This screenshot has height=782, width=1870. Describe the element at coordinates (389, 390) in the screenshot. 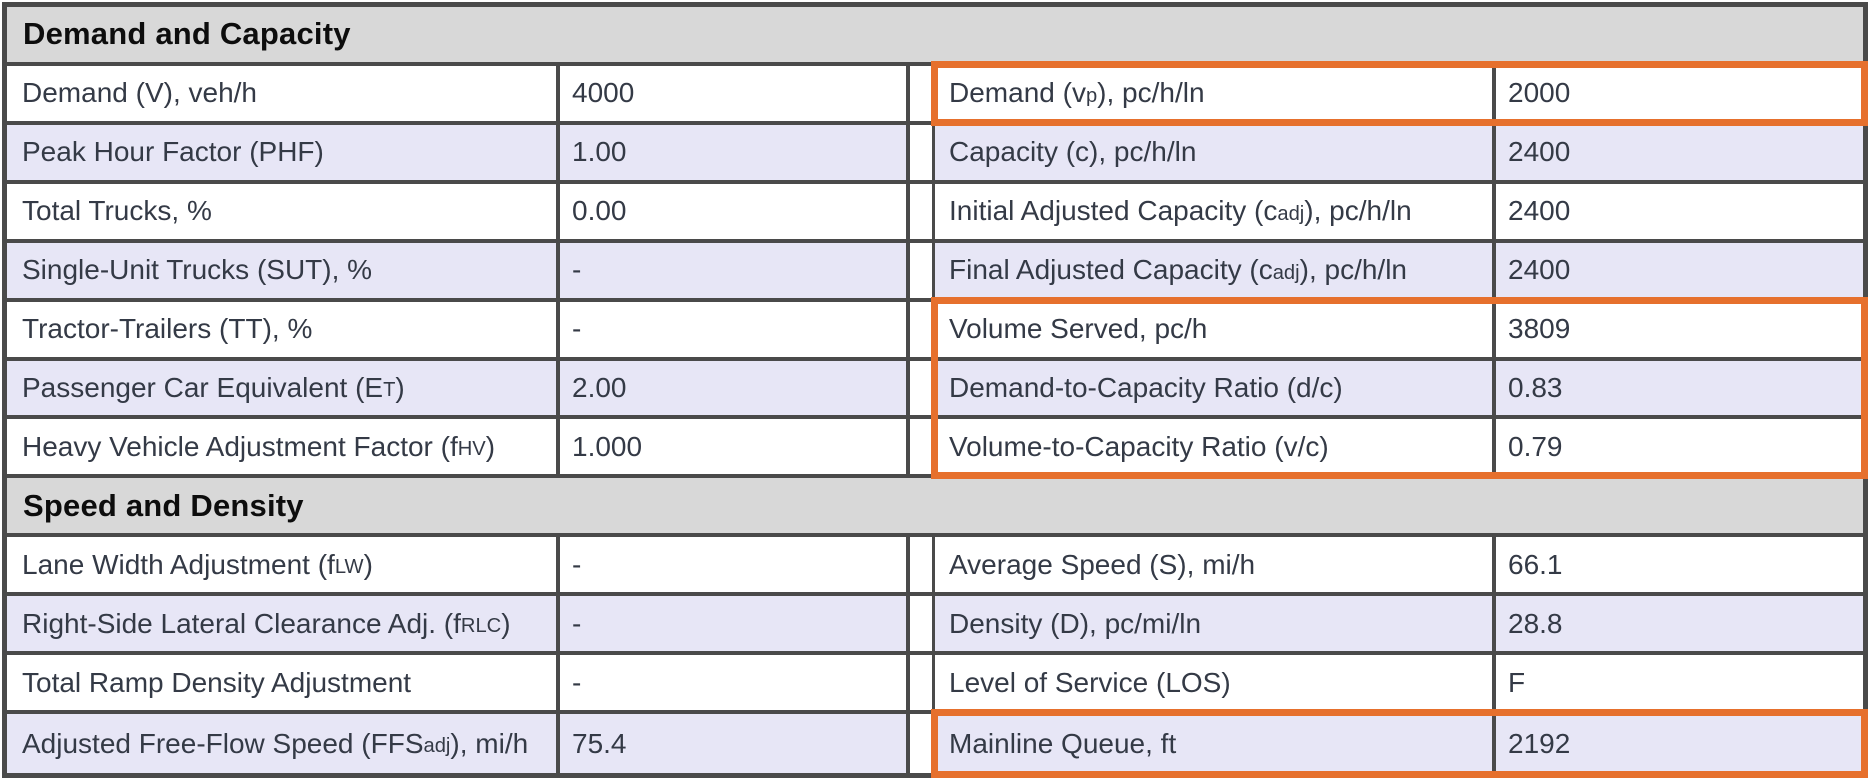

I see `label-subscript: T` at that location.